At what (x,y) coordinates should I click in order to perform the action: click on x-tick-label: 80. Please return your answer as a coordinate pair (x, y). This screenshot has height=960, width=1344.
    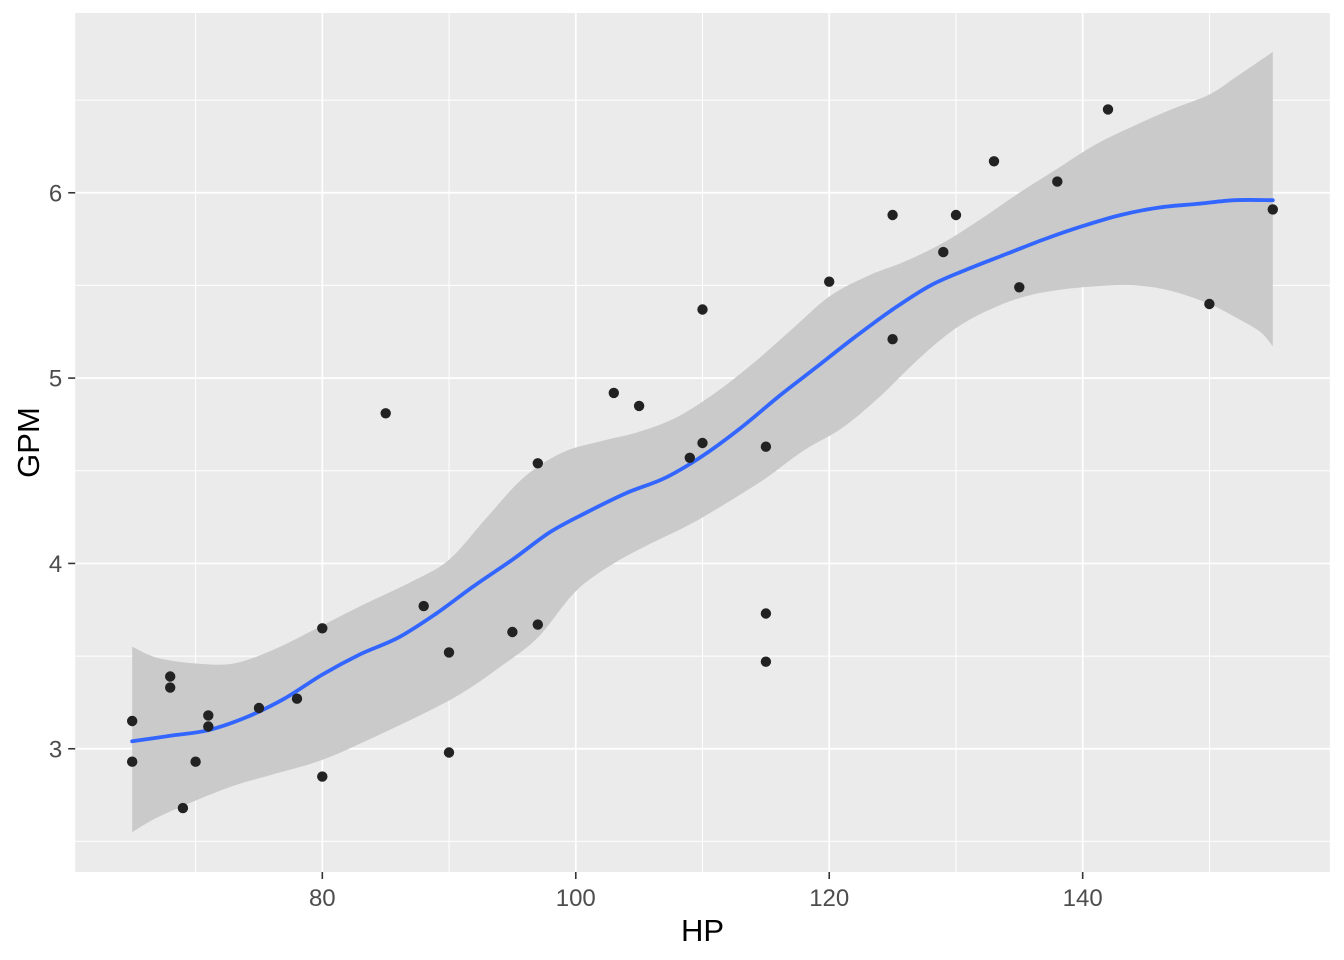
    Looking at the image, I should click on (322, 898).